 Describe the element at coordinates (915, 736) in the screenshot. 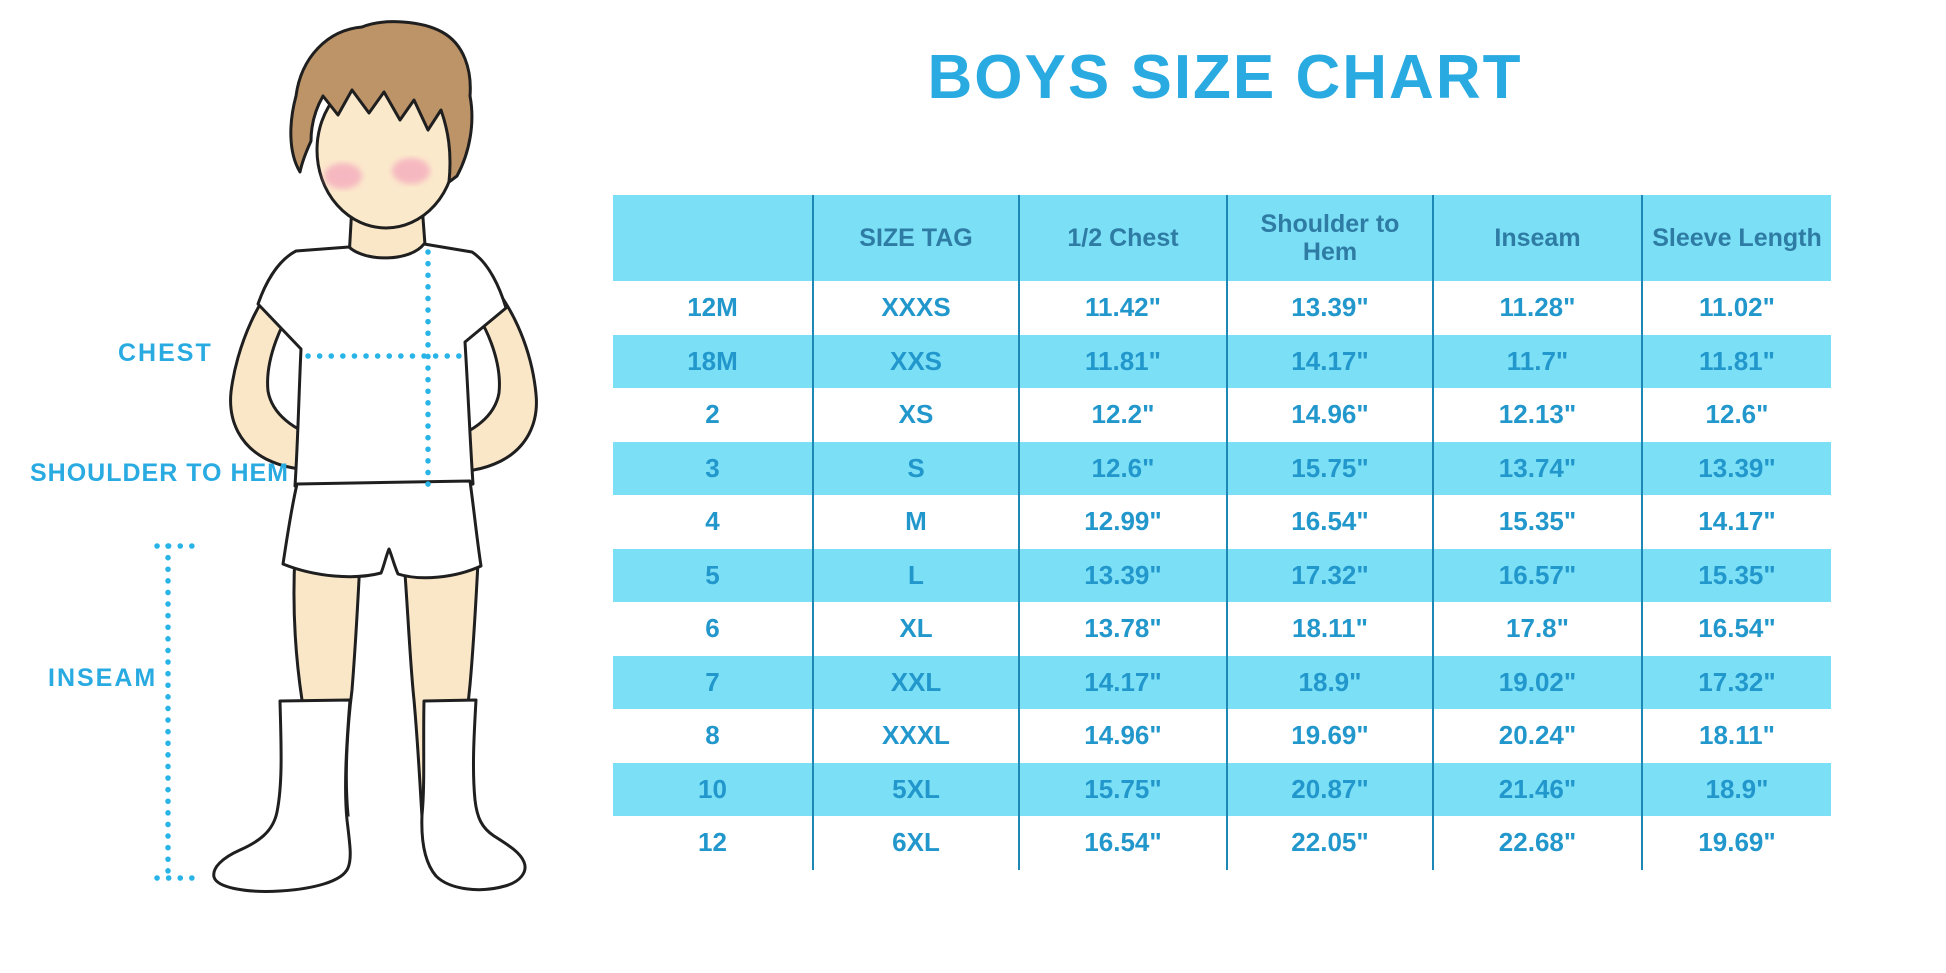

I see `value-cell: XXXL` at that location.